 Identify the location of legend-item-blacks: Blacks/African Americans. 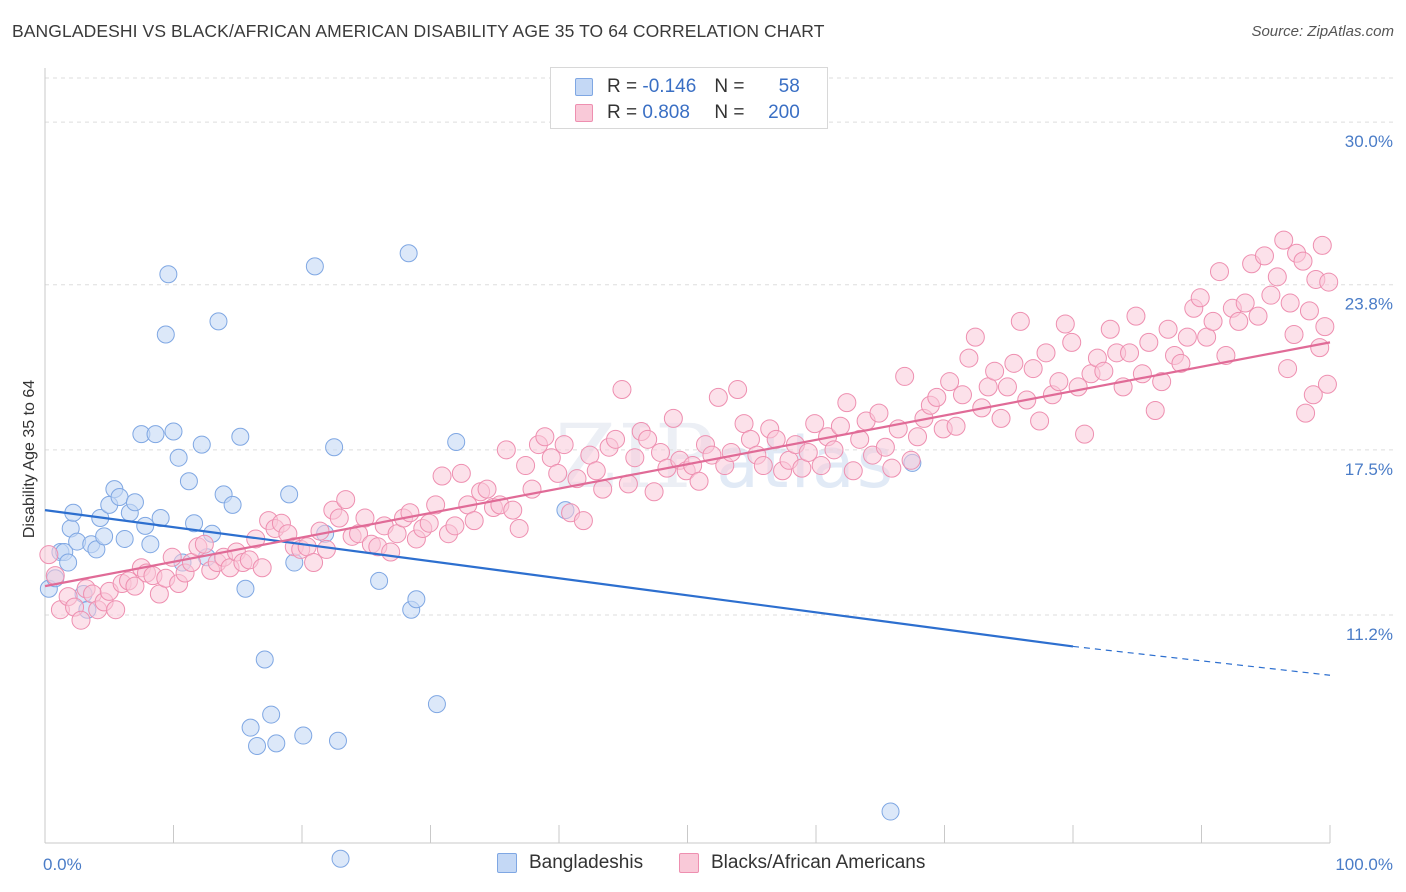
(802, 863).